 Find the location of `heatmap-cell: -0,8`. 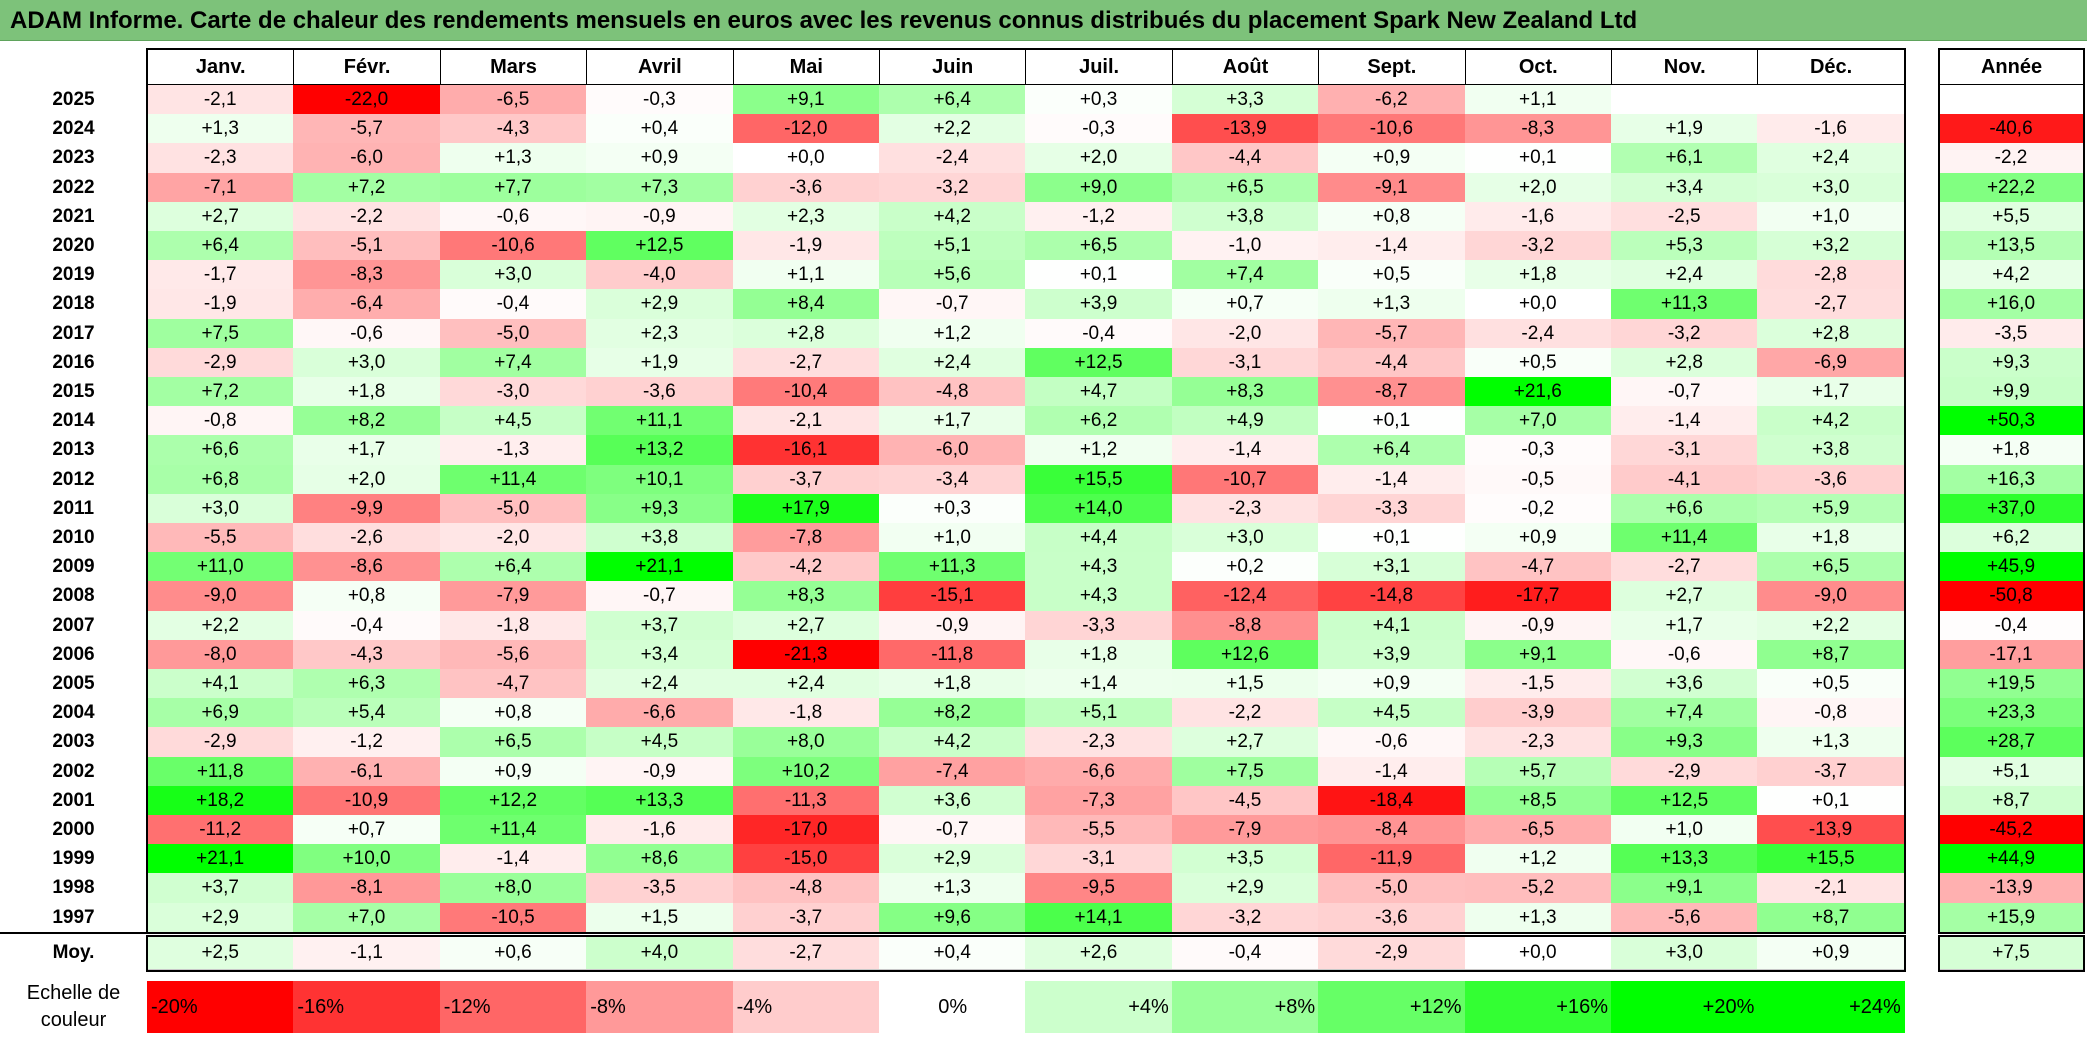

heatmap-cell: -0,8 is located at coordinates (1831, 713).